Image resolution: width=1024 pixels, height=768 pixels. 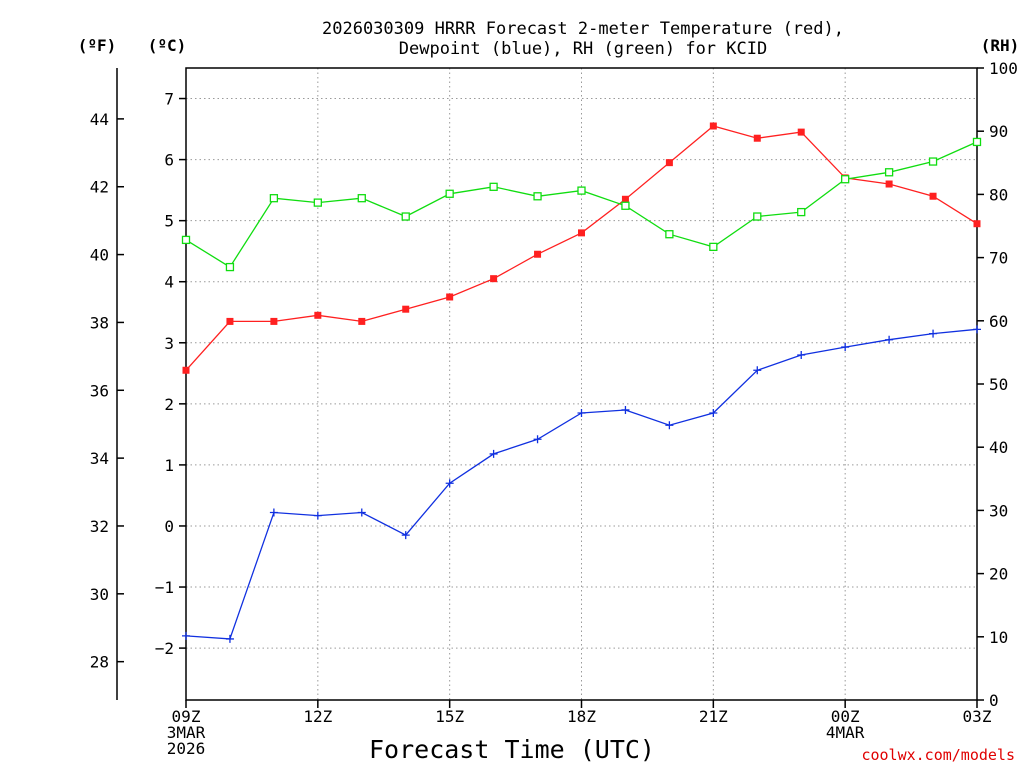 What do you see at coordinates (169, 404) in the screenshot?
I see `celsius-tick-label: 2` at bounding box center [169, 404].